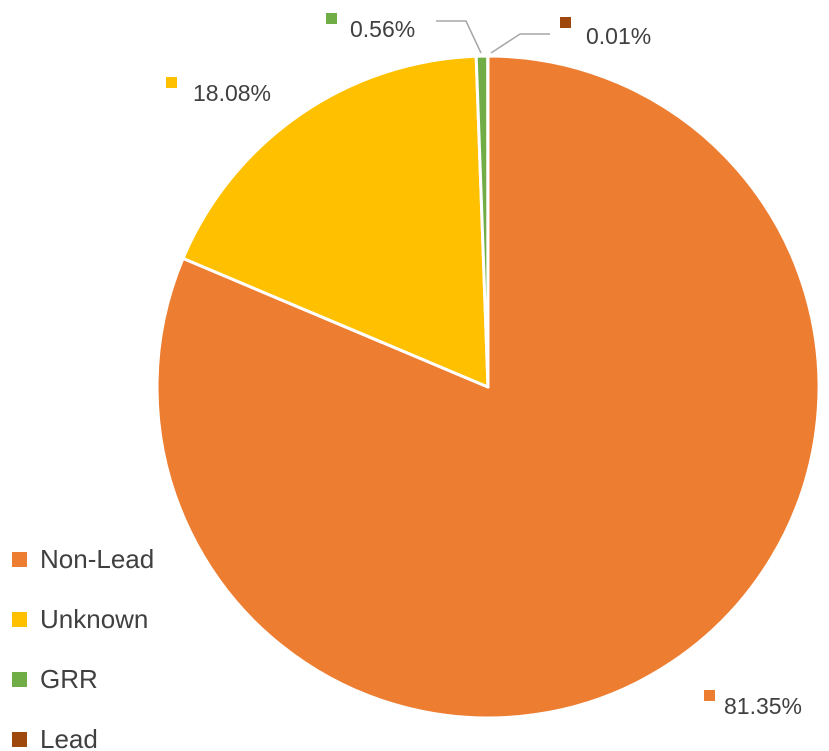 The width and height of the screenshot is (829, 751). I want to click on data-label: 81.35%, so click(763, 706).